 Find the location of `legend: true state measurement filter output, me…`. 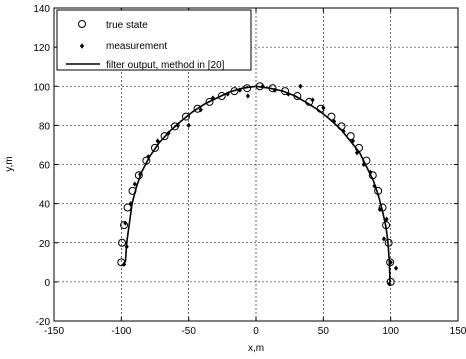

legend: true state measurement filter output, me… is located at coordinates (154, 40).